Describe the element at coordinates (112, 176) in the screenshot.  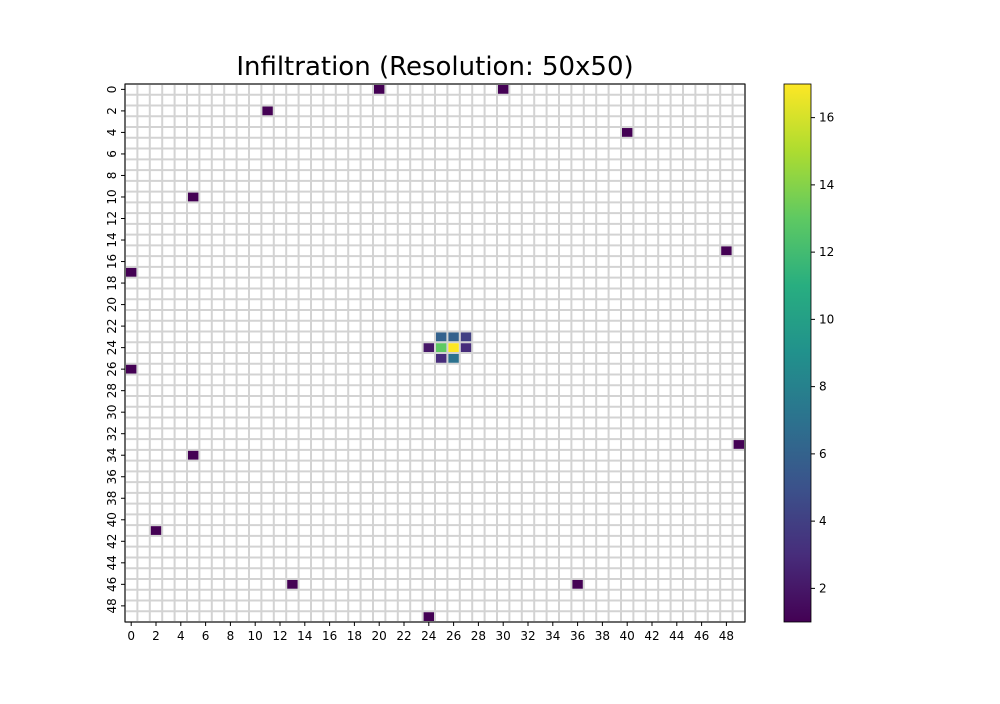
I see `y-tick-label: 8` at that location.